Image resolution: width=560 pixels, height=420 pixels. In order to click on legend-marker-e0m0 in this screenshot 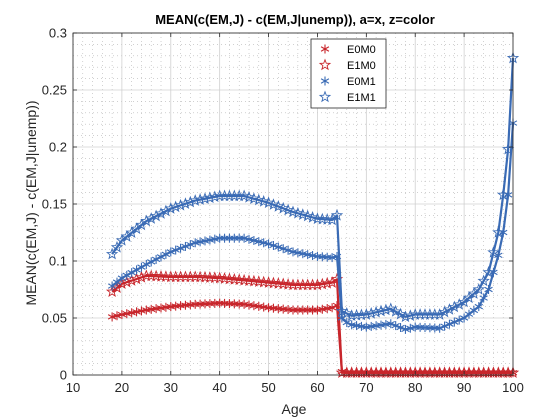, I will do `click(325, 49)`.